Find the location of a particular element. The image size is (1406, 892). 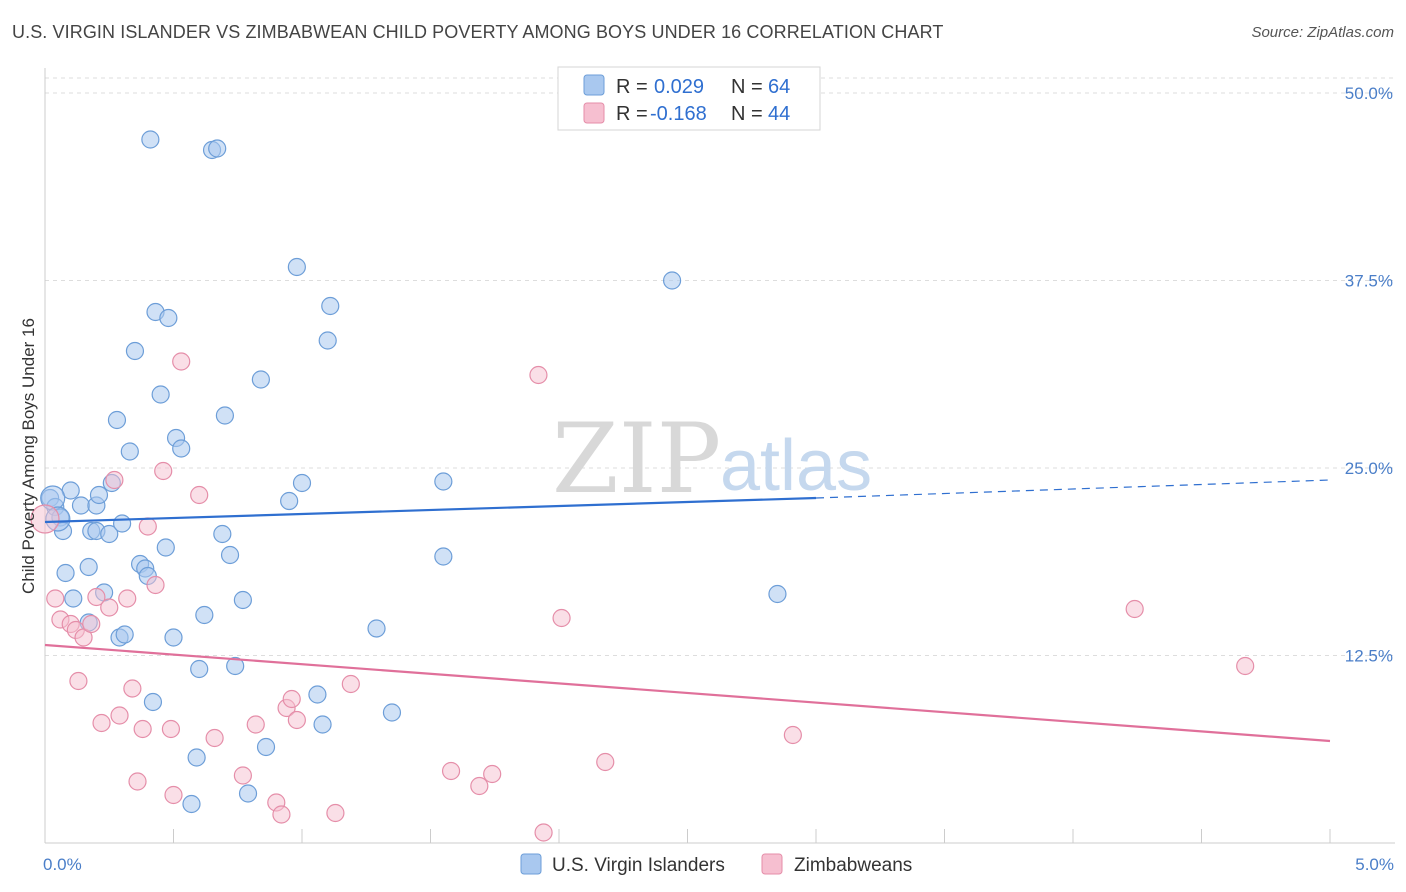

legend-n-label-pink: N = is located at coordinates (747, 114).